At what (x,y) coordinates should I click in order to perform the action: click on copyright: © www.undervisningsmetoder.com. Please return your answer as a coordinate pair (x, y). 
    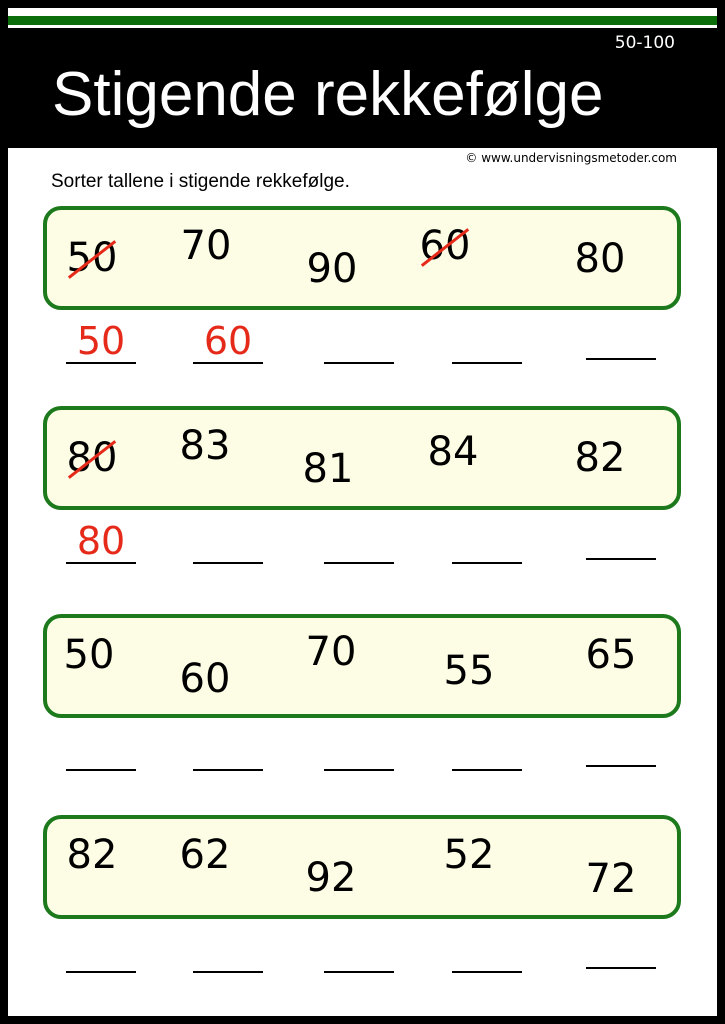
    Looking at the image, I should click on (571, 158).